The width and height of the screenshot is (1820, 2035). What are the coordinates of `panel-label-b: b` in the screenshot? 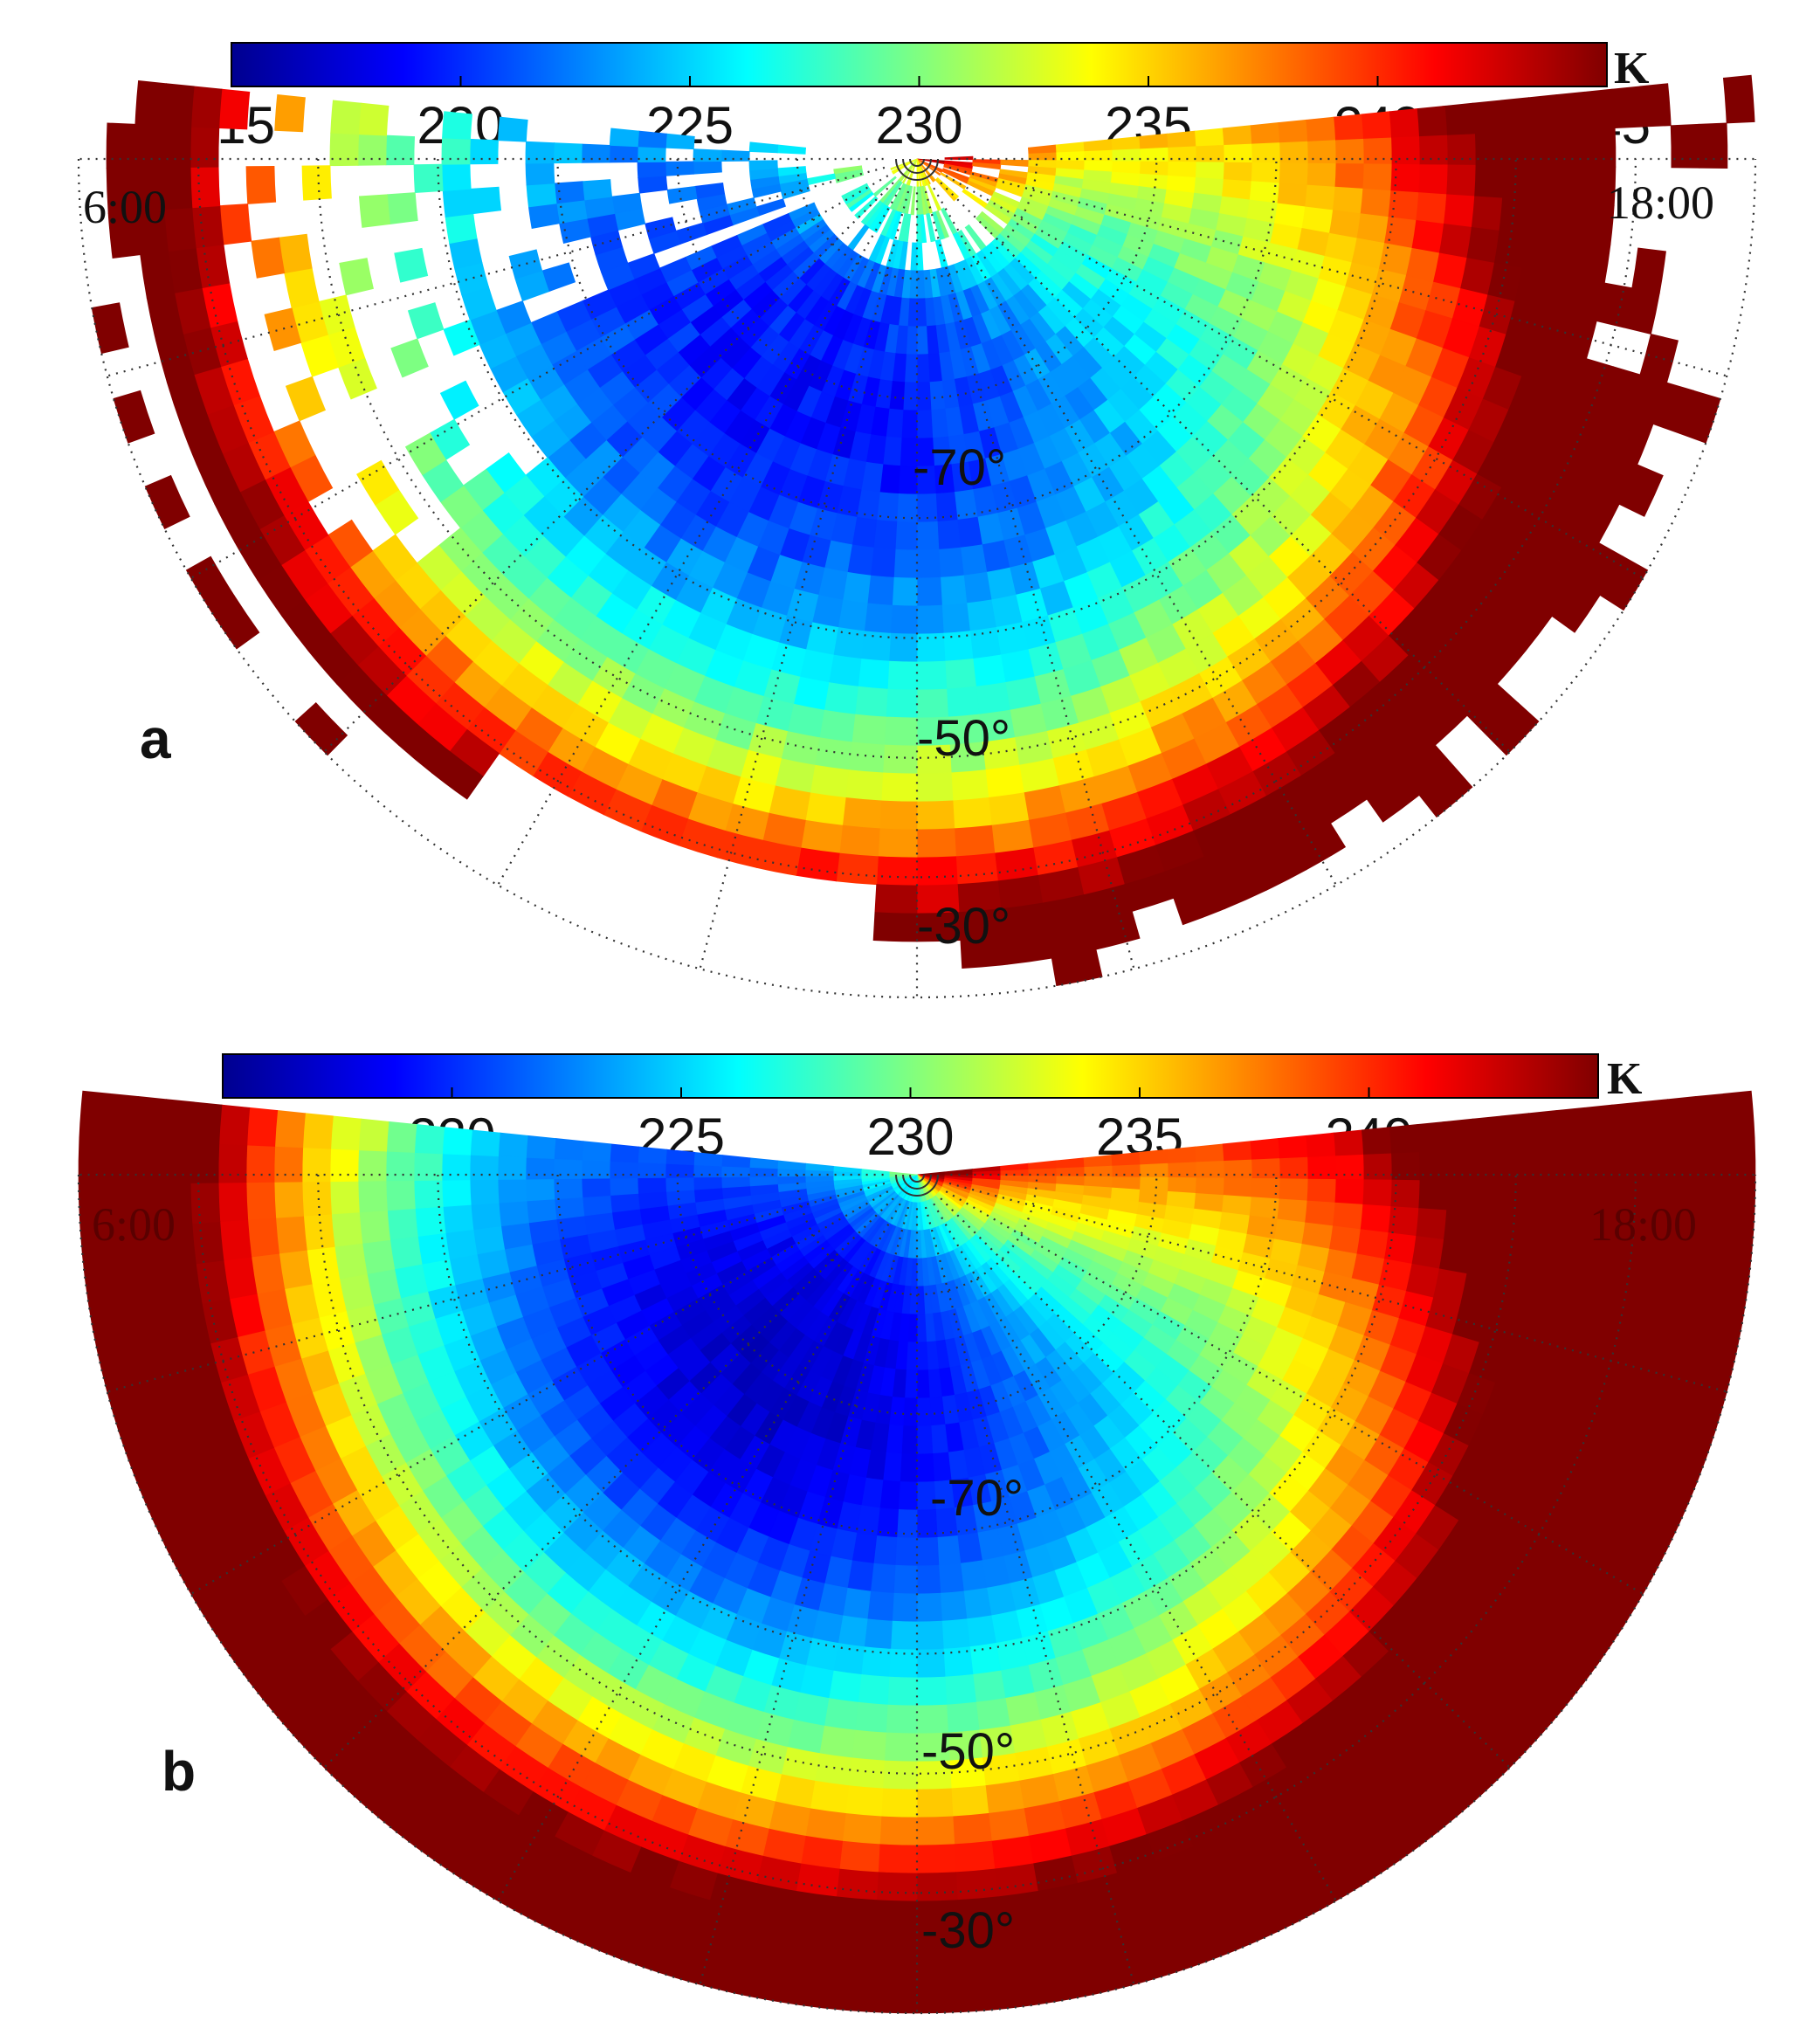 It's located at (179, 1771).